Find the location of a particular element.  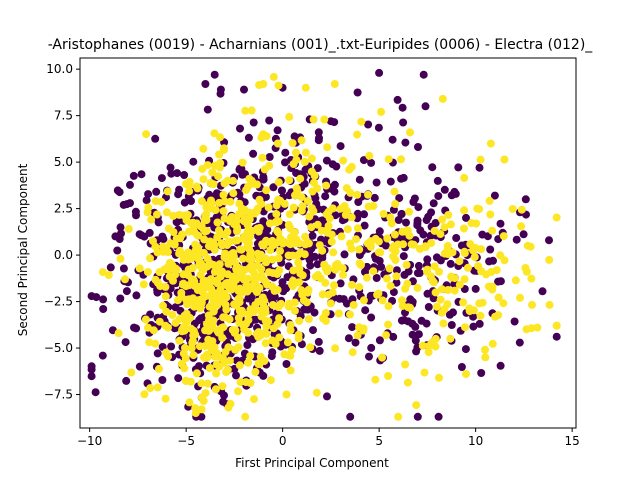

x-tick-label: 0 is located at coordinates (283, 441).